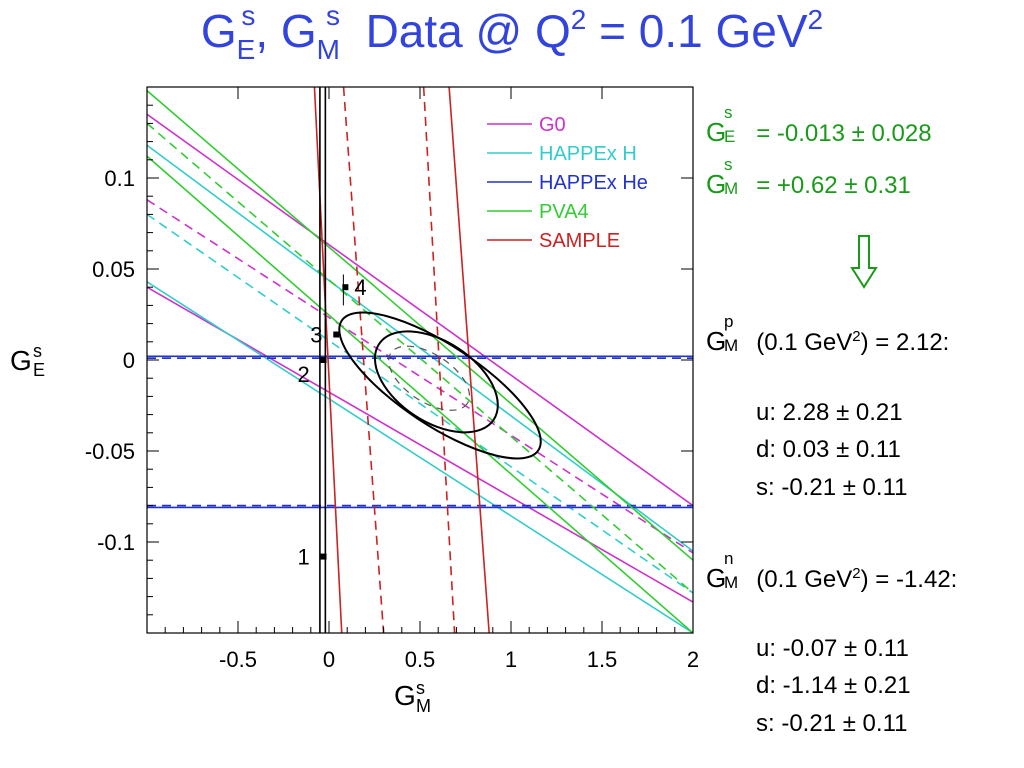 This screenshot has width=1024, height=768. Describe the element at coordinates (304, 557) in the screenshot. I see `point-label-1: 1` at that location.